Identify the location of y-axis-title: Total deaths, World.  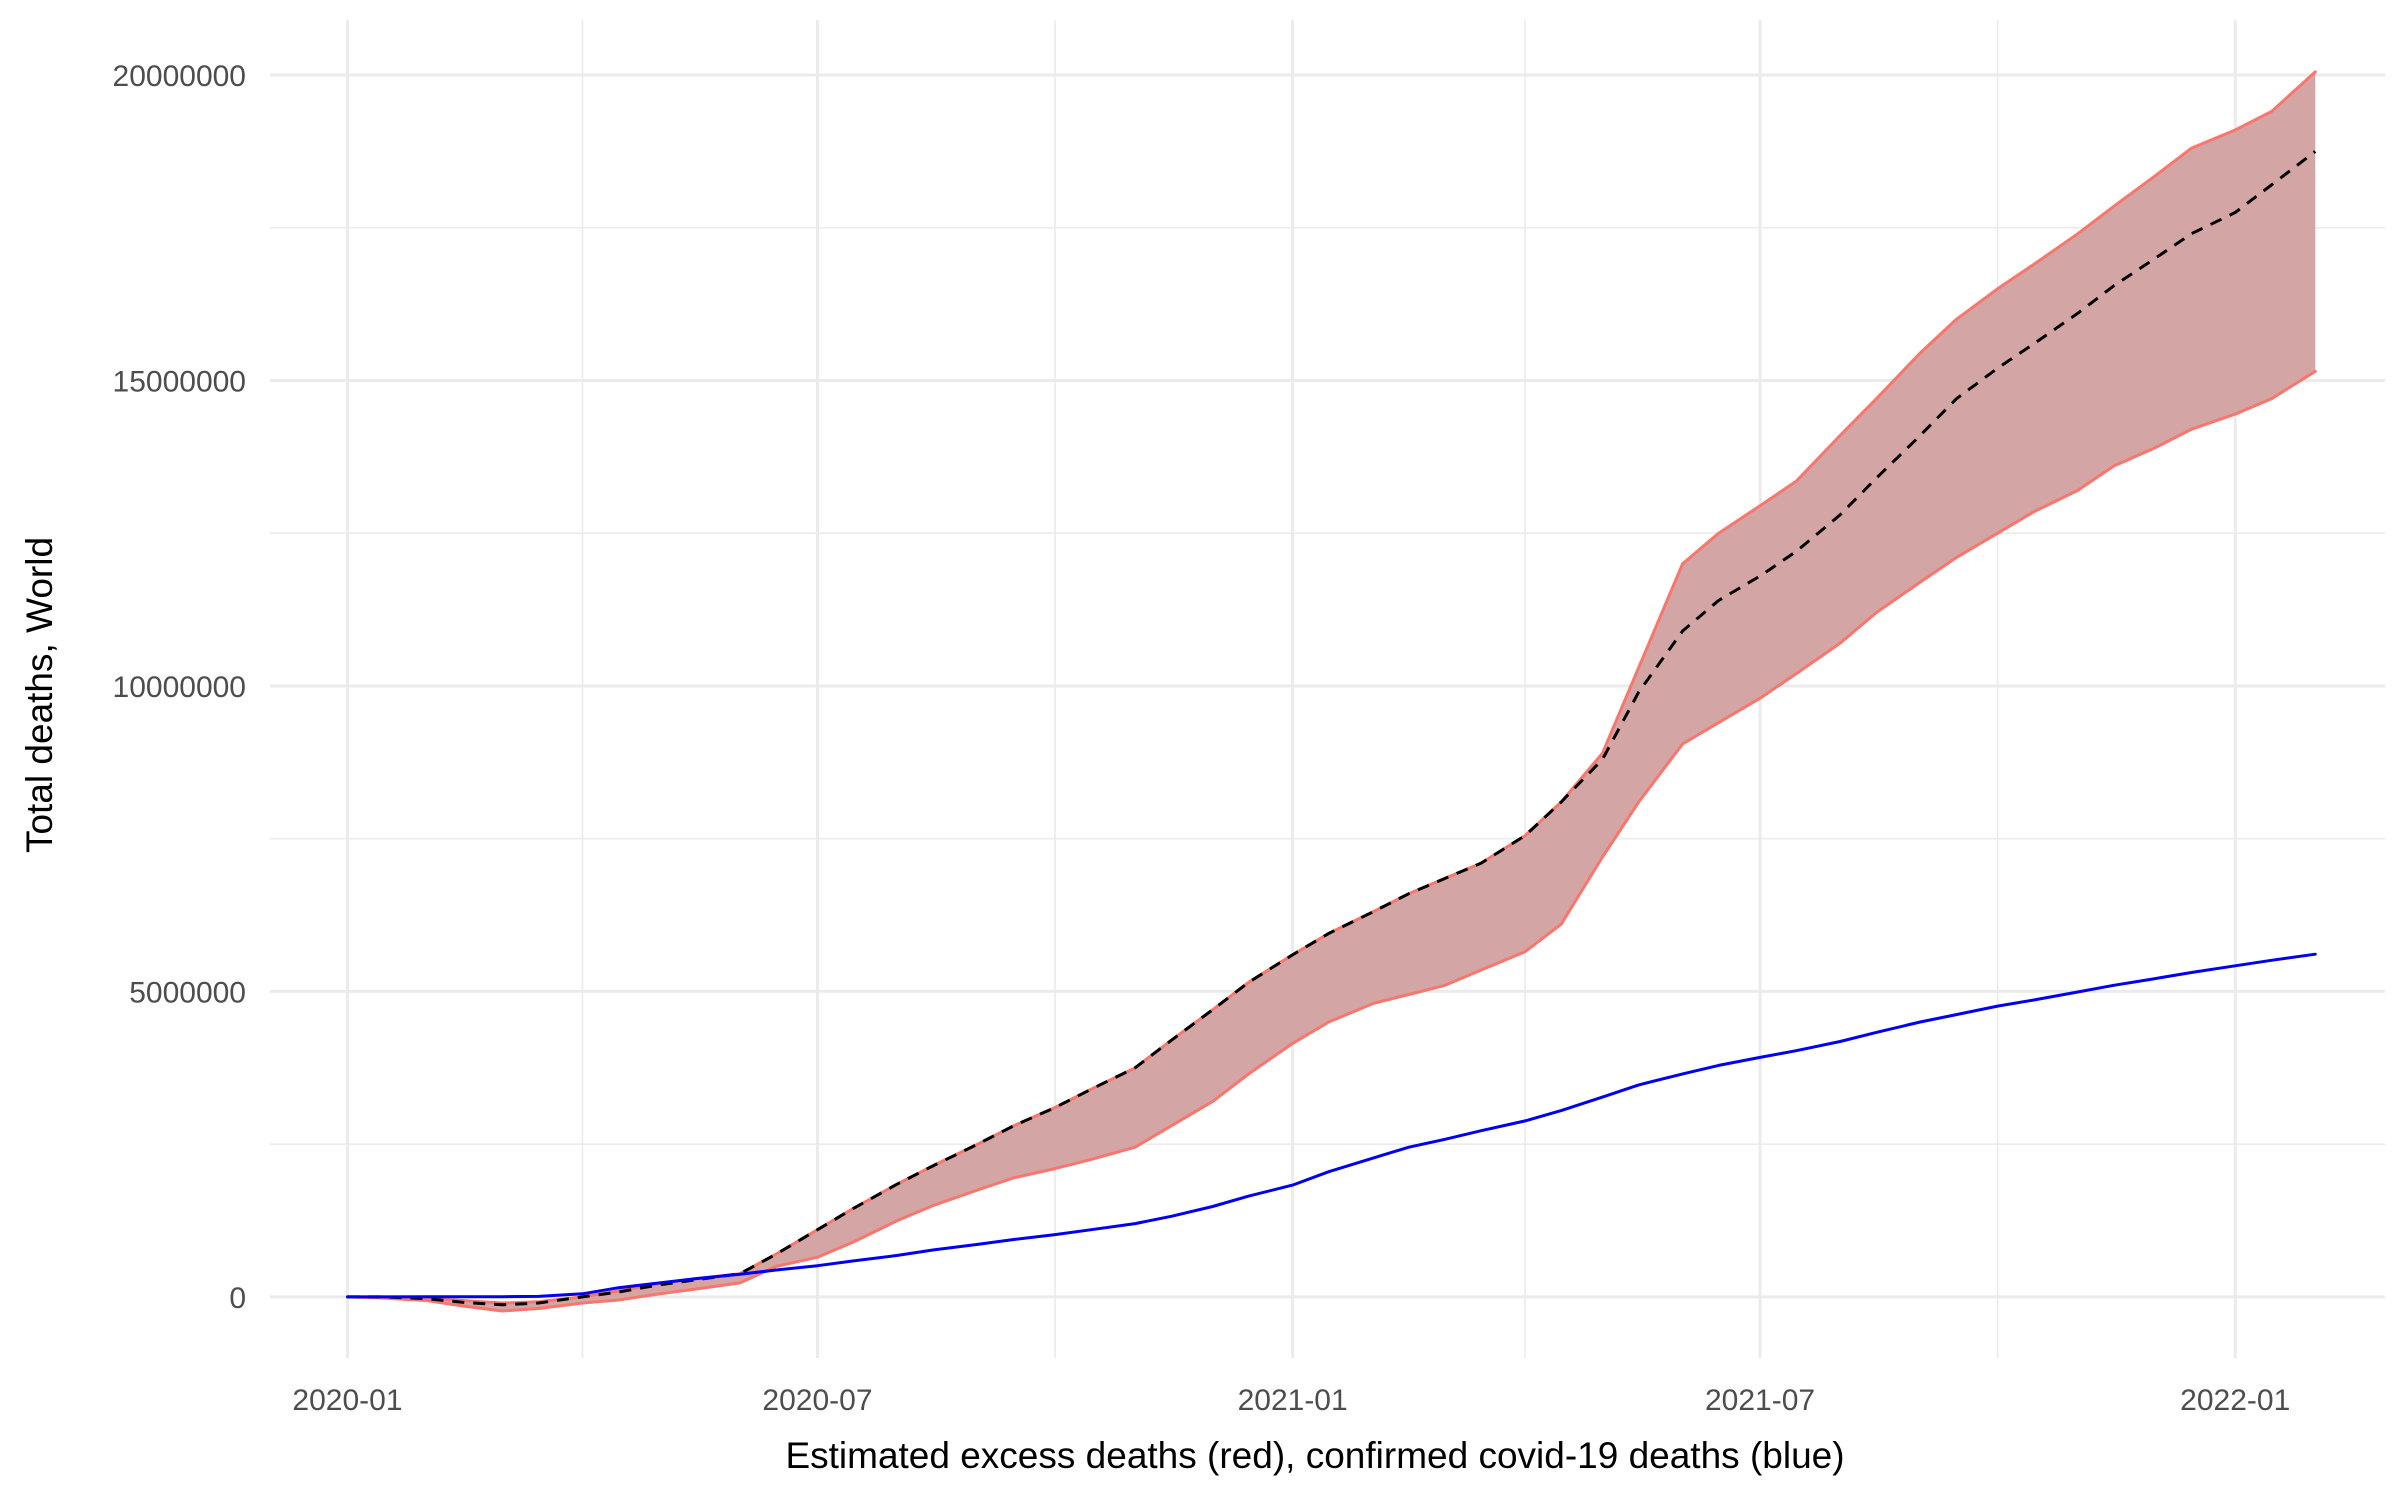
(39, 695).